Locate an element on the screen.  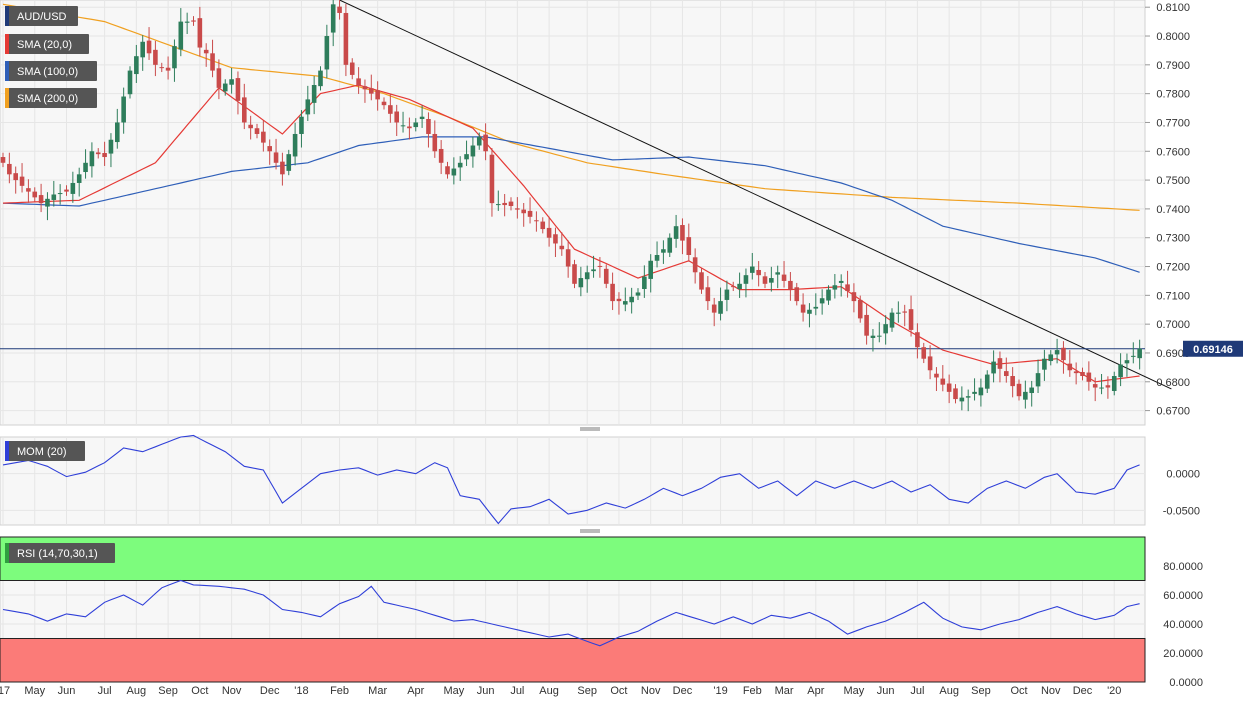
tag-sma100: SMA (100,0) is located at coordinates (51, 71).